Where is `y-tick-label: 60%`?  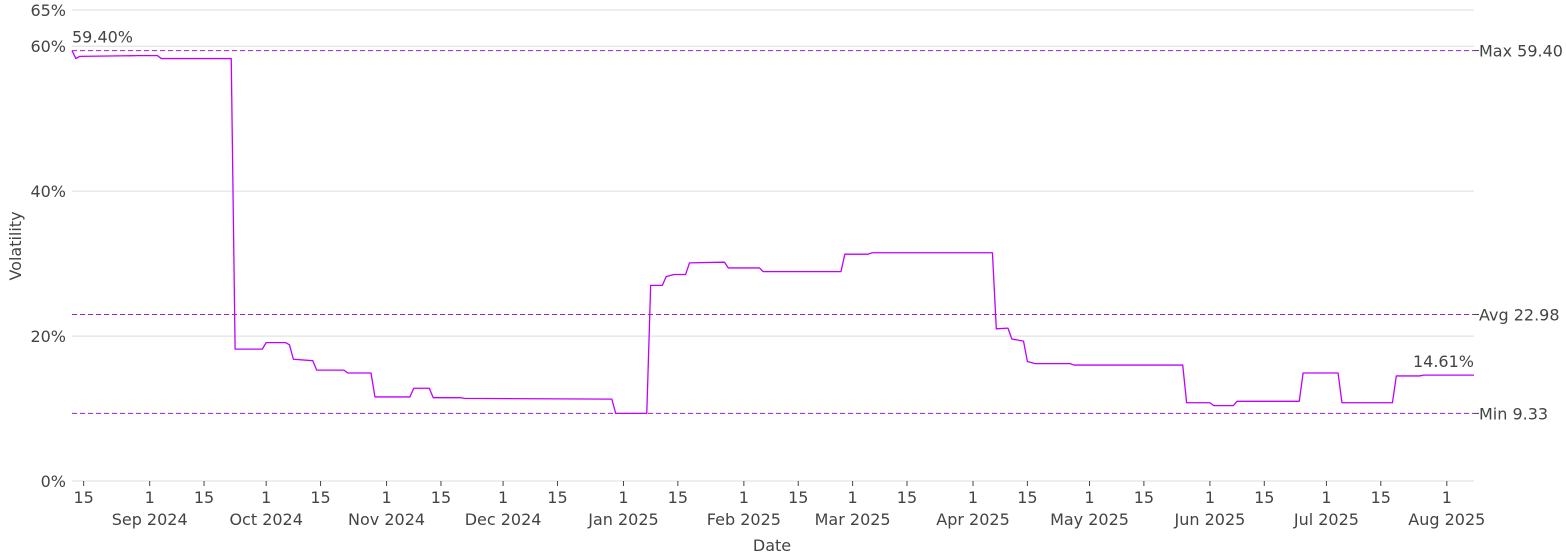 y-tick-label: 60% is located at coordinates (48, 46).